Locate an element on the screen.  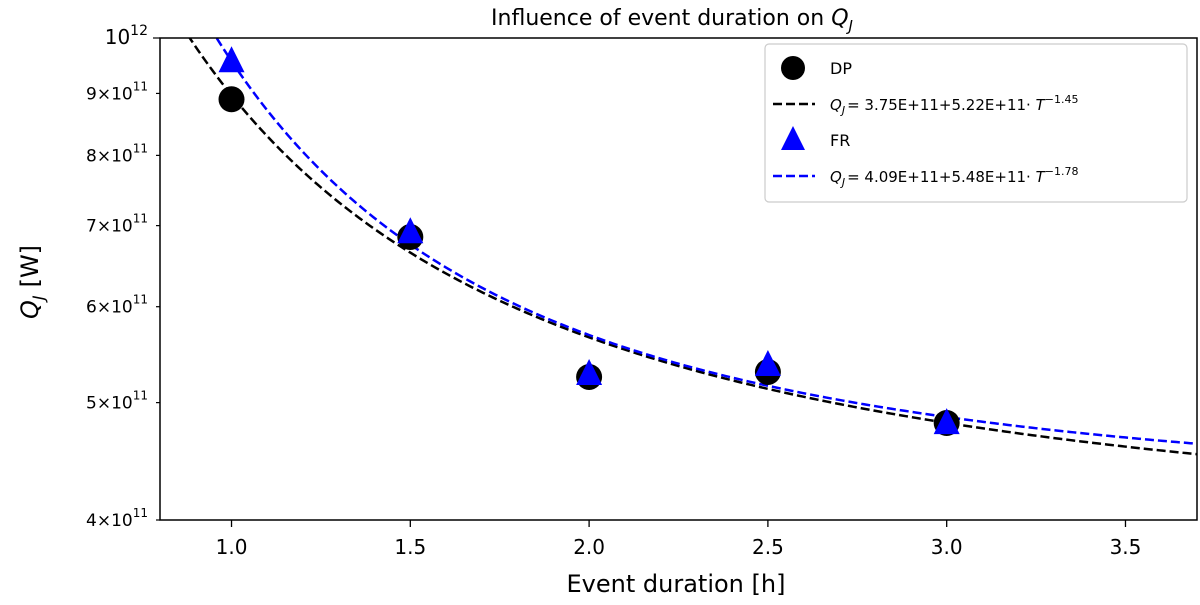
y-tick-label: 5×10¹¹ is located at coordinates (117, 401).